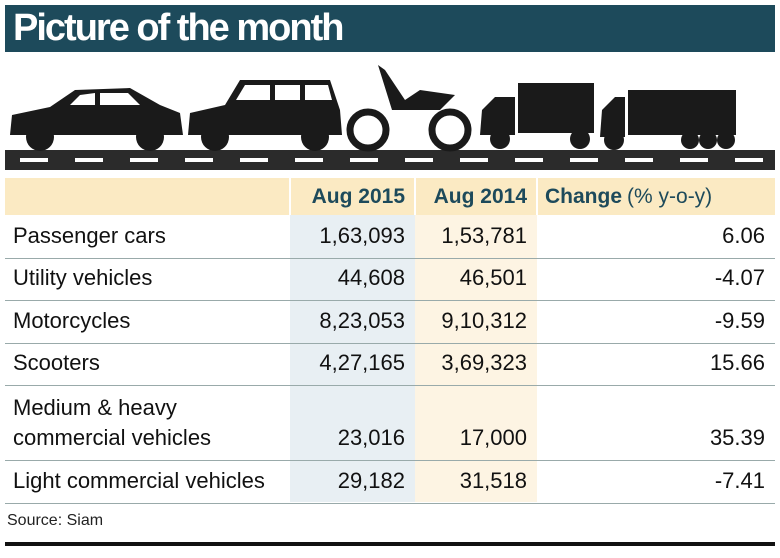 This screenshot has width=780, height=558. What do you see at coordinates (265, 115) in the screenshot?
I see `suv` at bounding box center [265, 115].